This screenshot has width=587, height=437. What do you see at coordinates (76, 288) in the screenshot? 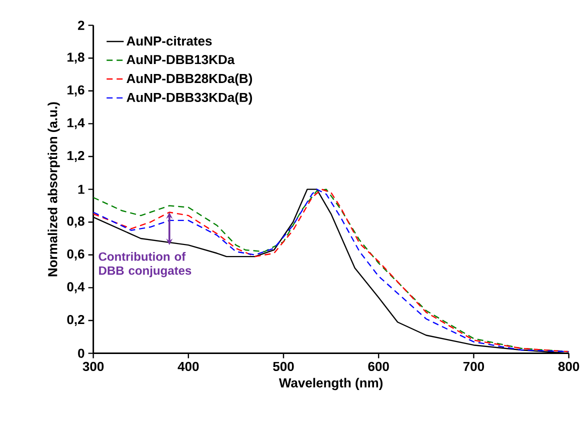
I see `y-tick-label: 0,4` at bounding box center [76, 288].